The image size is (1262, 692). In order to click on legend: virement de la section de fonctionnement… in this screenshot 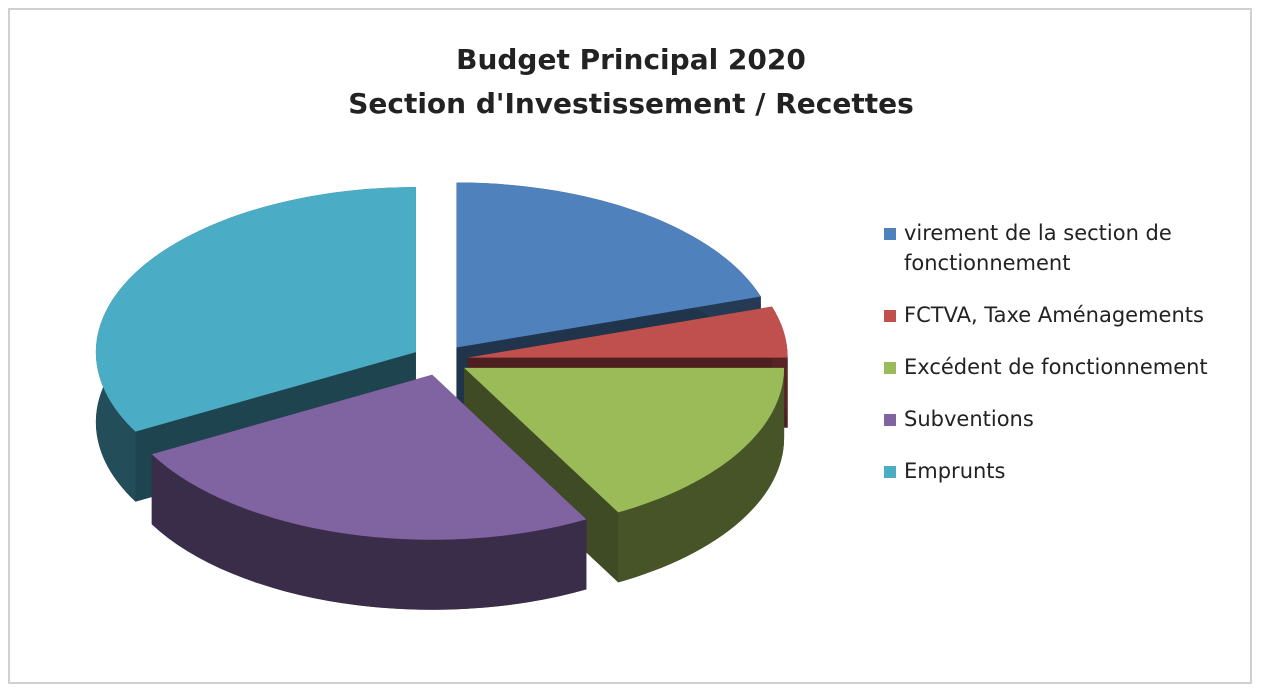, I will do `click(1054, 363)`.